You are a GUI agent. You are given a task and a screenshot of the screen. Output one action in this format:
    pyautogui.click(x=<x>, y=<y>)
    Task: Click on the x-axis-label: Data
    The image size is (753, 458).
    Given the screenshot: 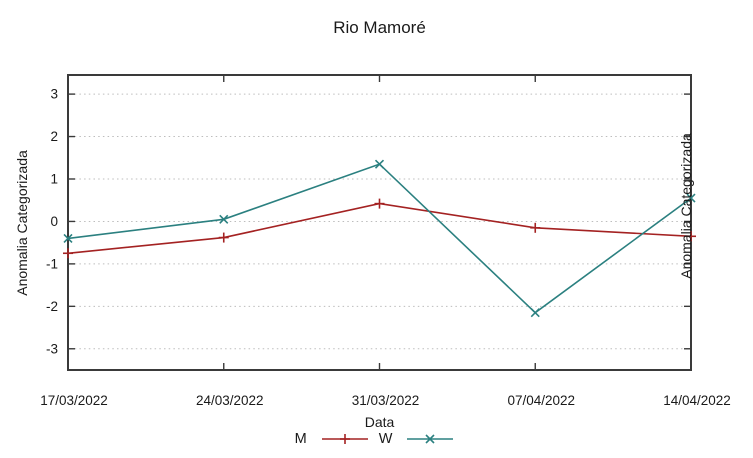 What is the action you would take?
    pyautogui.click(x=379, y=422)
    